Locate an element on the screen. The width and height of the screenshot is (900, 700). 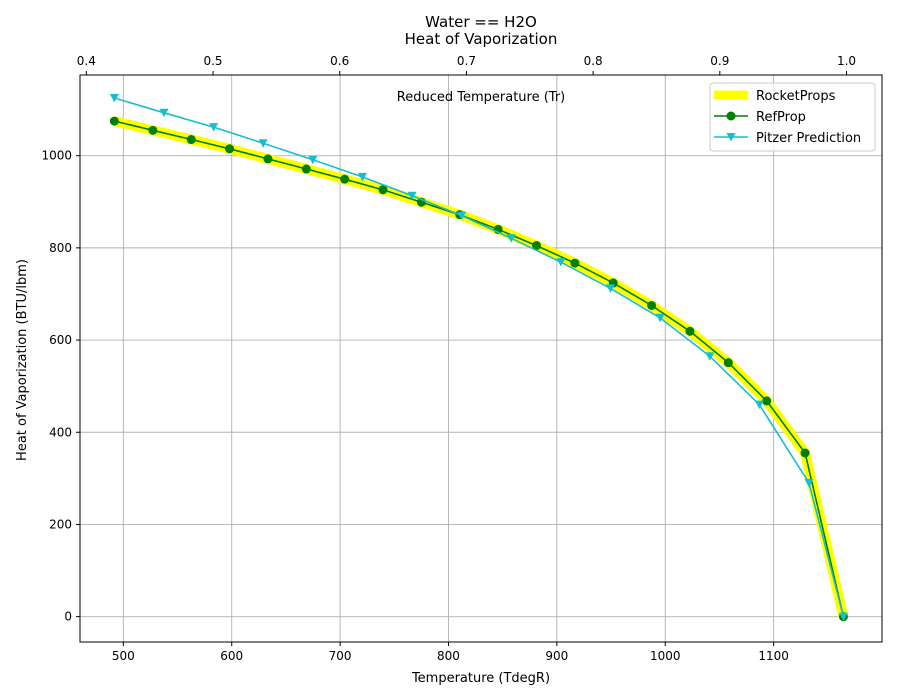
legend-item-rocketprops: RocketProps is located at coordinates (775, 96).